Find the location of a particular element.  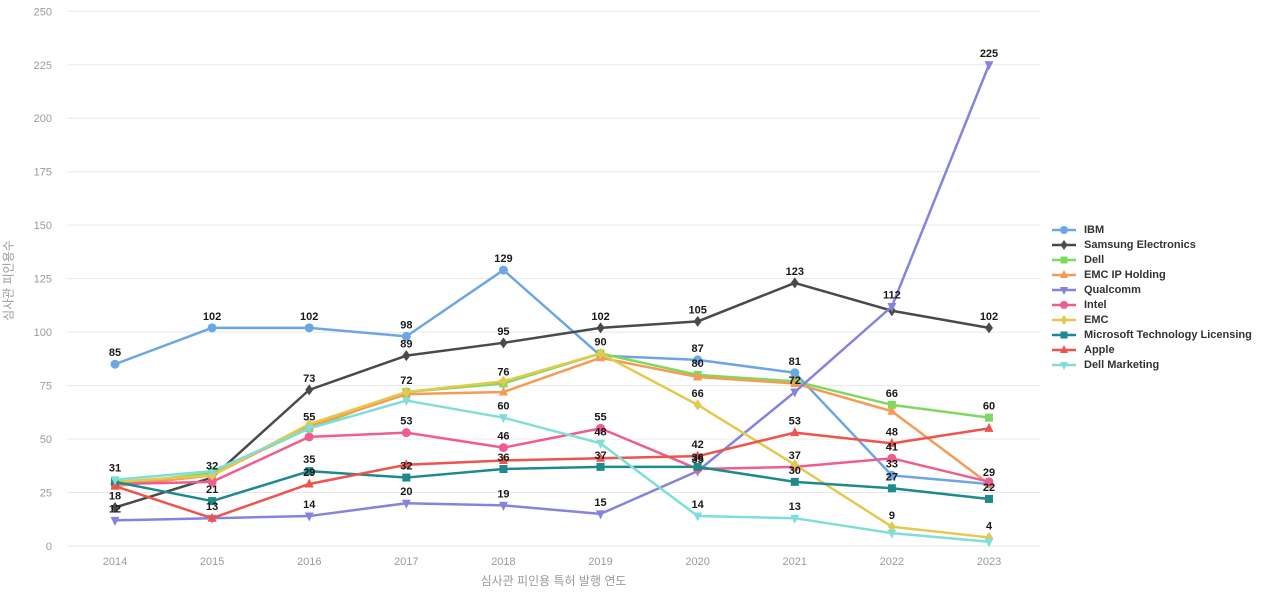

legend-item-apple: Apple is located at coordinates (1151, 349).